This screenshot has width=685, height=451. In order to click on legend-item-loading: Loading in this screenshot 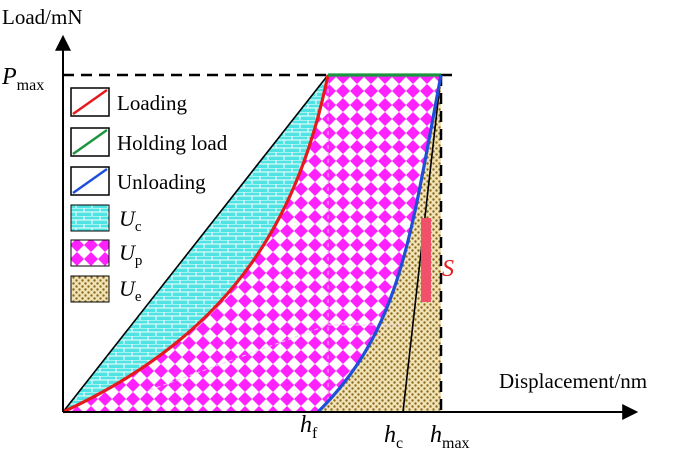, I will do `click(128, 102)`.